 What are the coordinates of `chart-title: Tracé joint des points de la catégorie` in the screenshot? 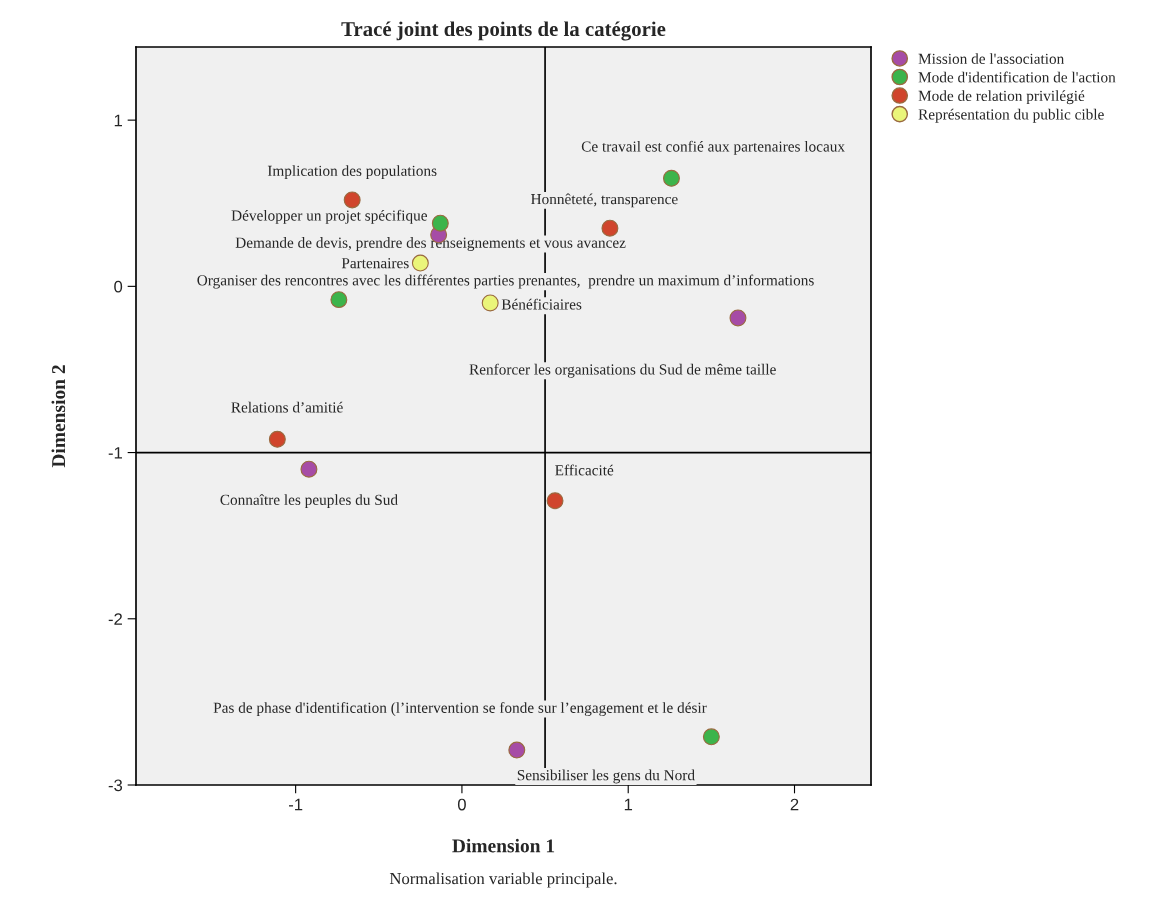 It's located at (503, 31).